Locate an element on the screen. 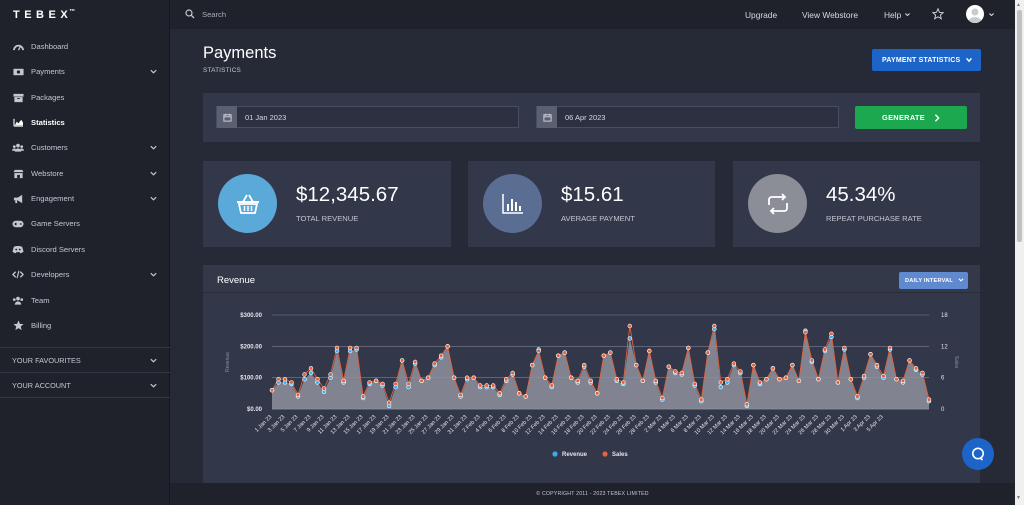  start-date-field is located at coordinates (367, 117).